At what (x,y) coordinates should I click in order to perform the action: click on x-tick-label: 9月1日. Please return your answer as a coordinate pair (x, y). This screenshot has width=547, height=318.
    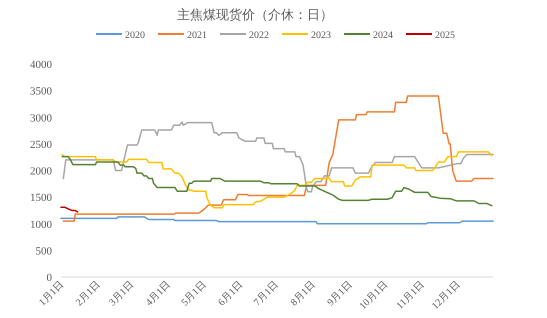
    Looking at the image, I should click on (340, 293).